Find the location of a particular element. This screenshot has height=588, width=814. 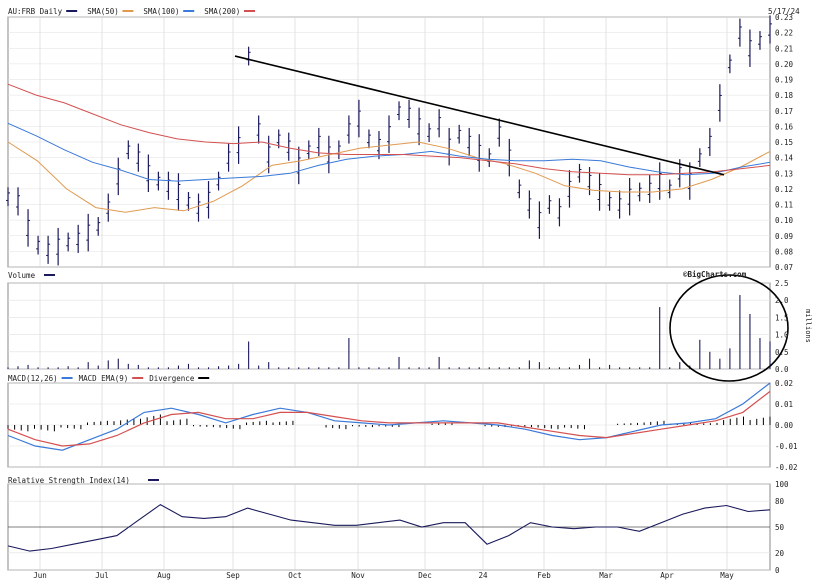

y-tick-label: 1.5 is located at coordinates (782, 317).